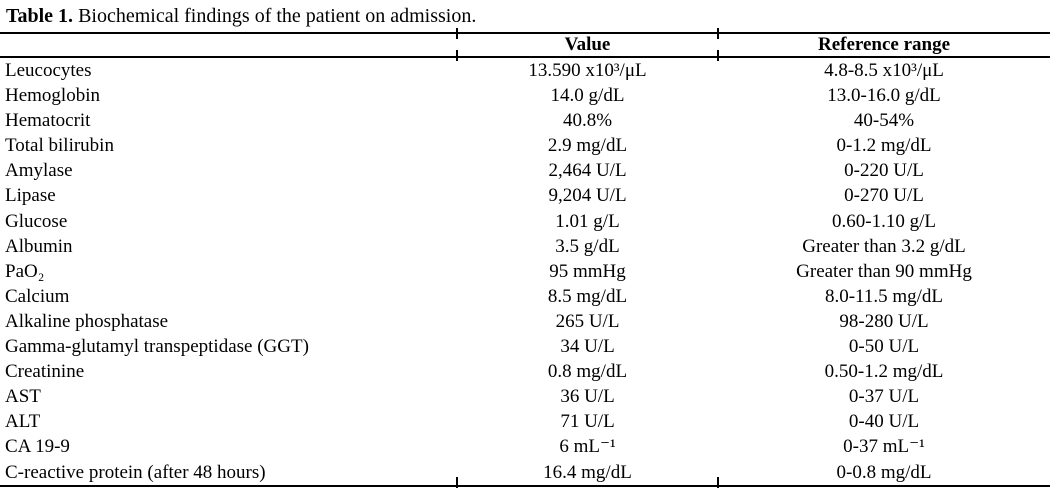 Image resolution: width=1064 pixels, height=496 pixels. I want to click on reference-cell: 0-50 U/L, so click(884, 347).